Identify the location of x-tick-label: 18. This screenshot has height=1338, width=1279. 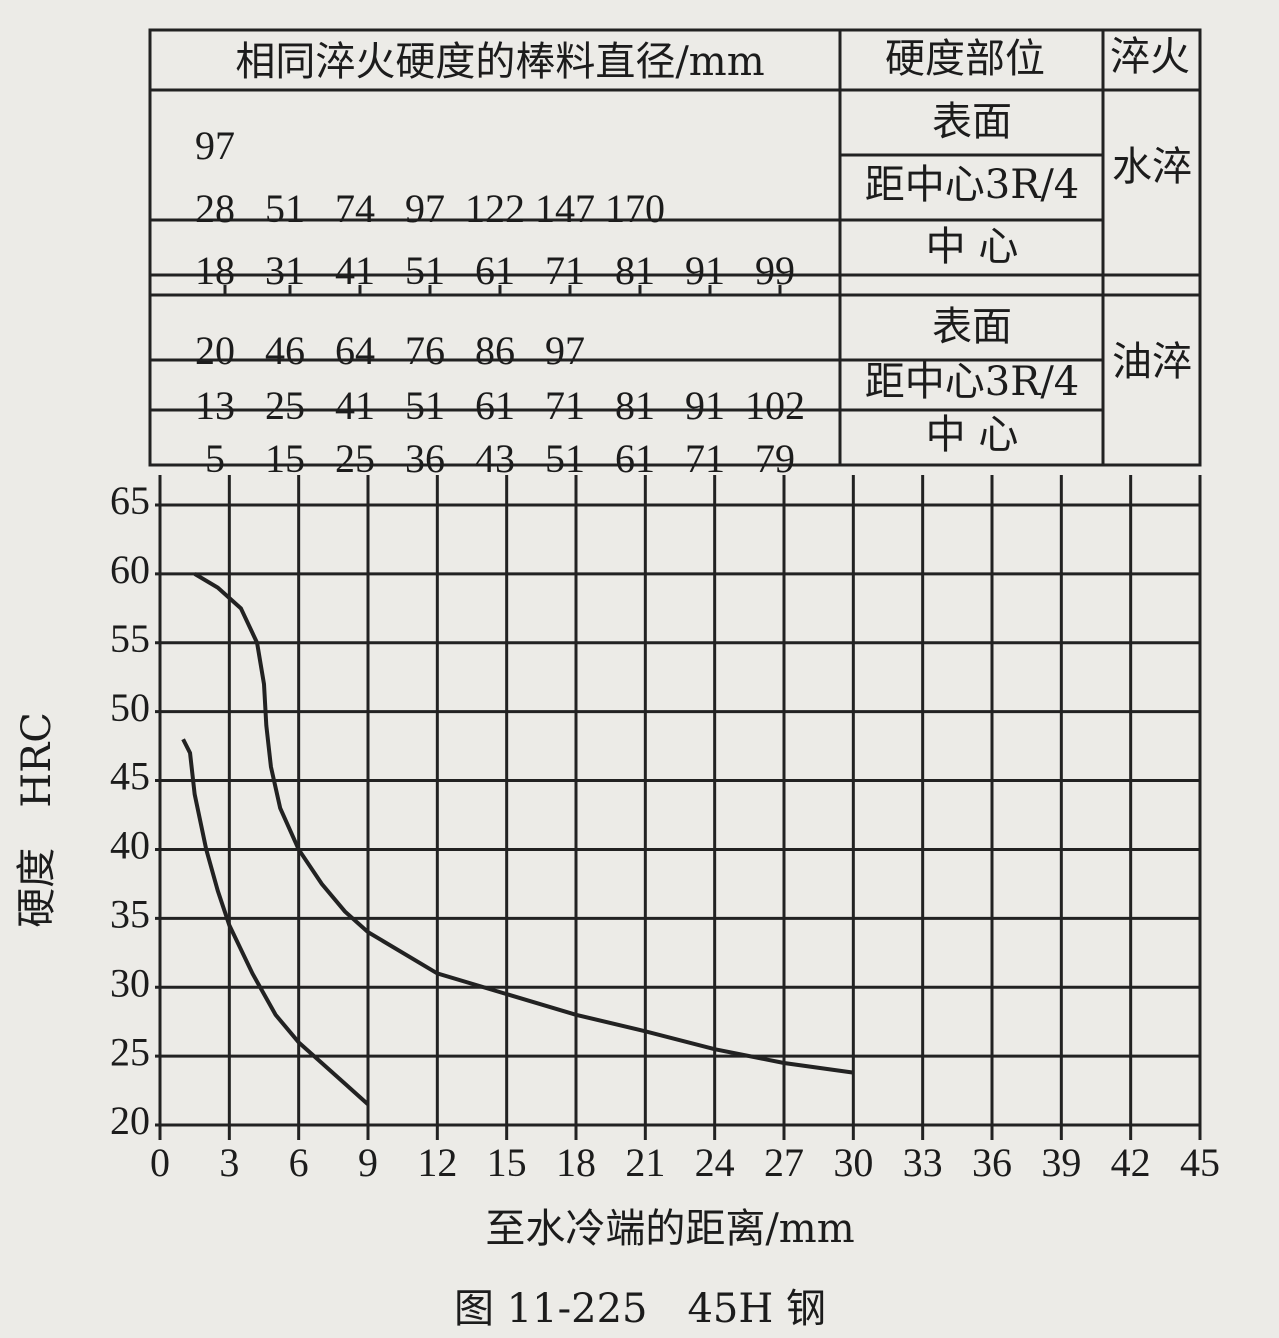
(576, 1162).